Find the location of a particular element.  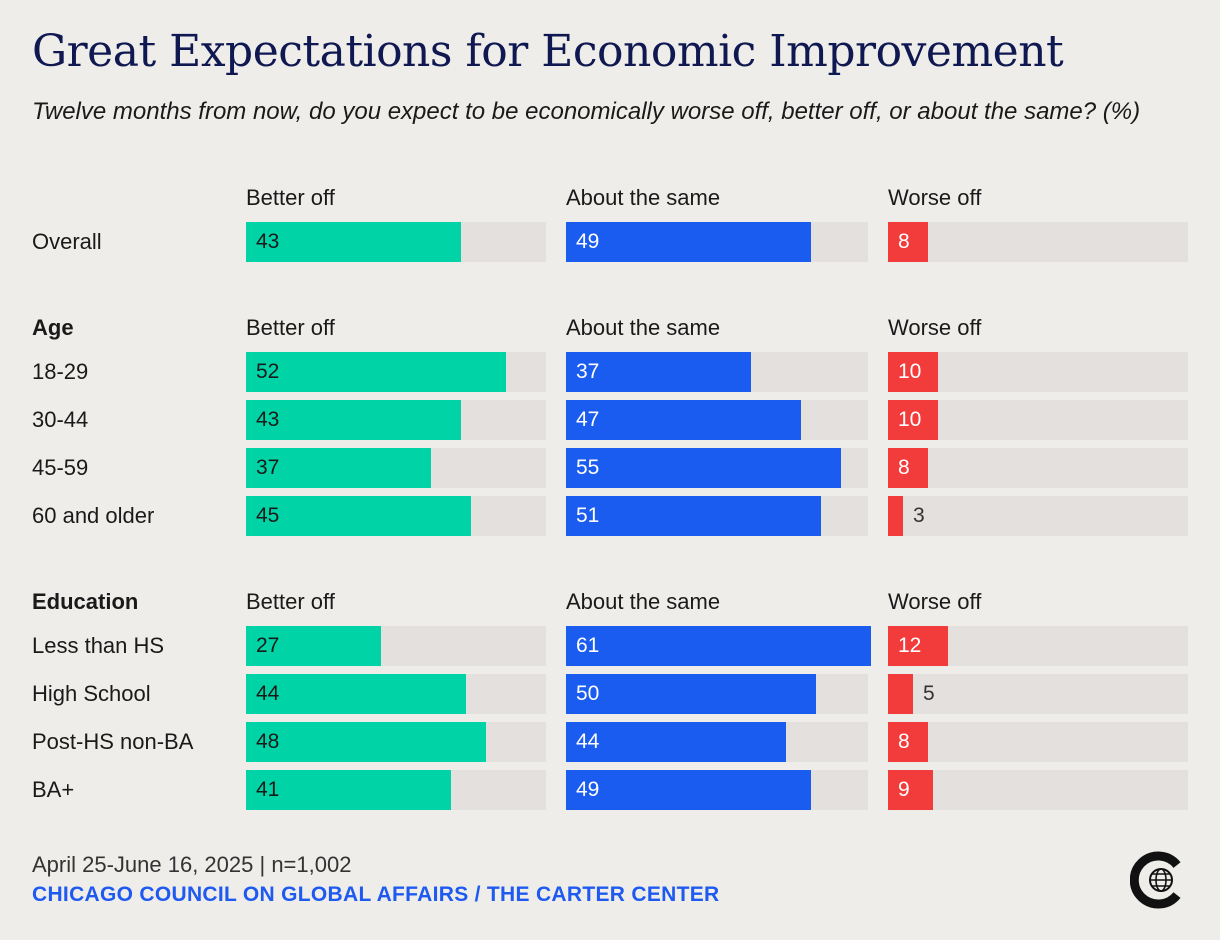

data-label: 47 is located at coordinates (588, 419).